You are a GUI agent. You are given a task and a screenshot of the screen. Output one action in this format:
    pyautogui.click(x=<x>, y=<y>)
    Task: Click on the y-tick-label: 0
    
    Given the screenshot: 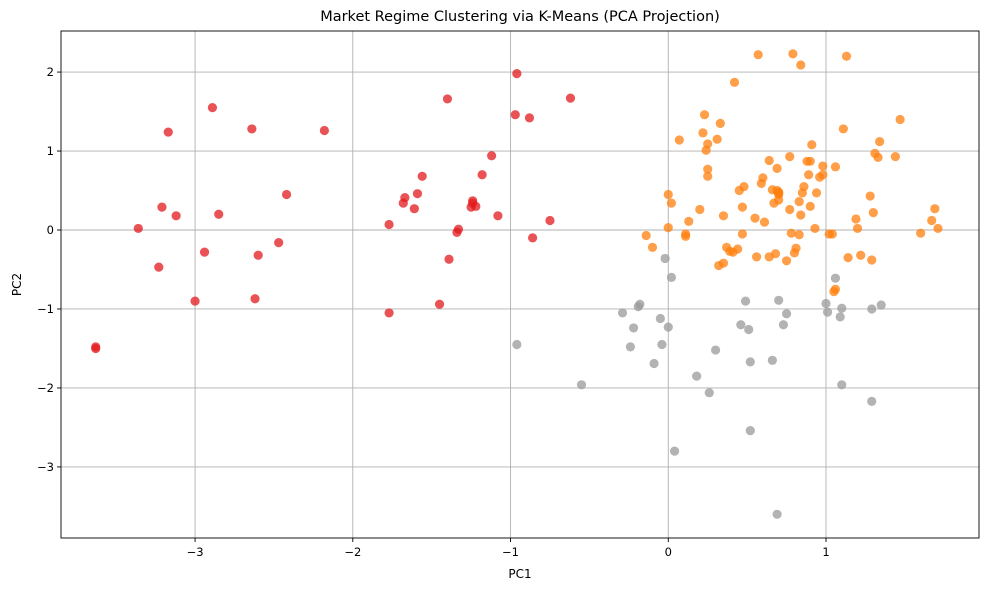 What is the action you would take?
    pyautogui.click(x=50, y=230)
    